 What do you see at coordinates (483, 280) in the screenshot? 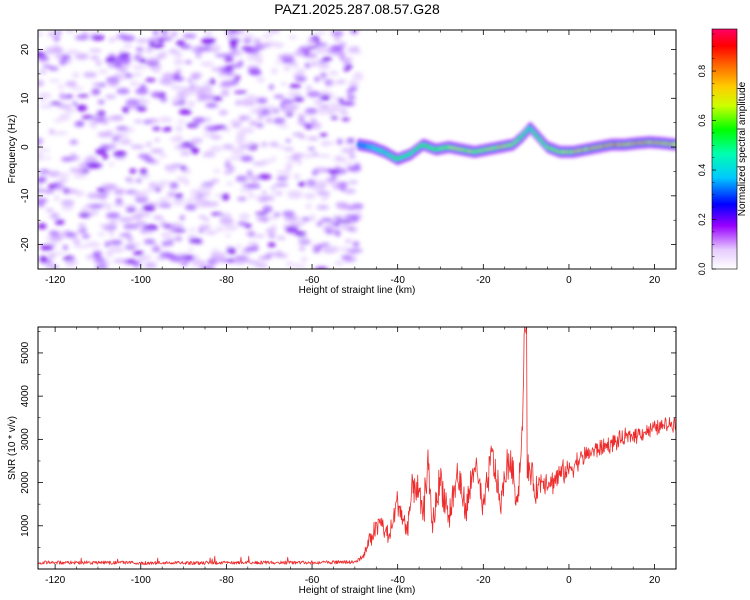
I see `x-tick-label: -20` at bounding box center [483, 280].